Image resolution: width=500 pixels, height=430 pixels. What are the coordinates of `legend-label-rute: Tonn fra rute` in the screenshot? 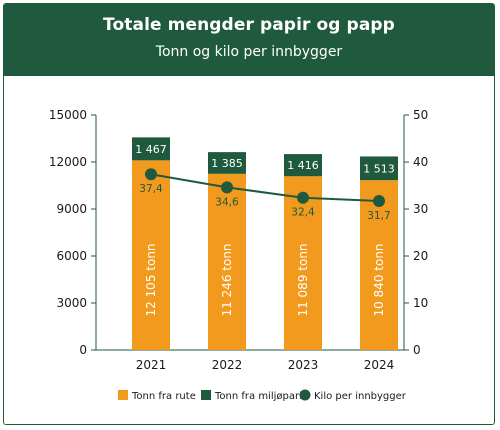 It's located at (163, 396).